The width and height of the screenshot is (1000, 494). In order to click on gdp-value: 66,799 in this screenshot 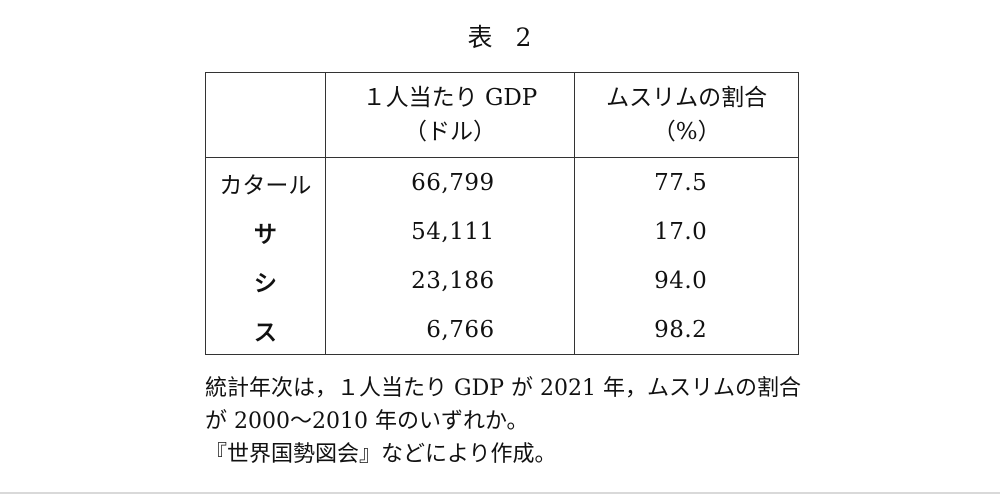, I will do `click(453, 182)`.